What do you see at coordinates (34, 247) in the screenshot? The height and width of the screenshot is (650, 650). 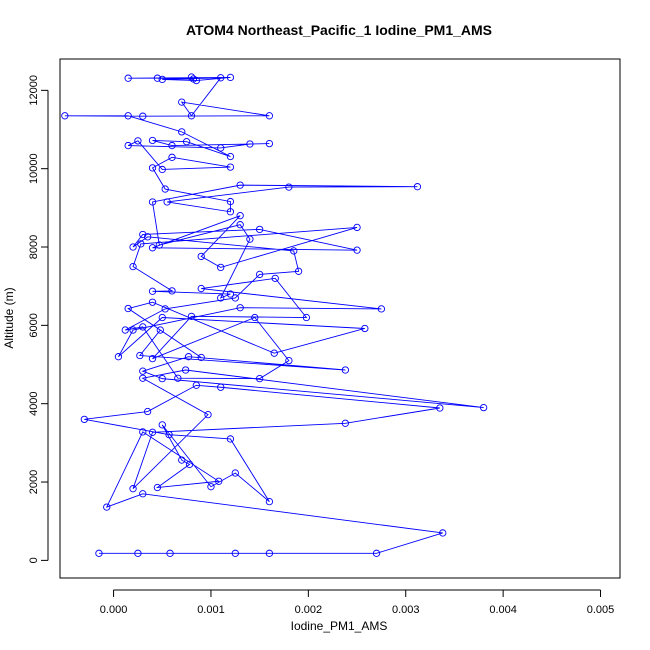 I see `y-tick-label: 8000` at bounding box center [34, 247].